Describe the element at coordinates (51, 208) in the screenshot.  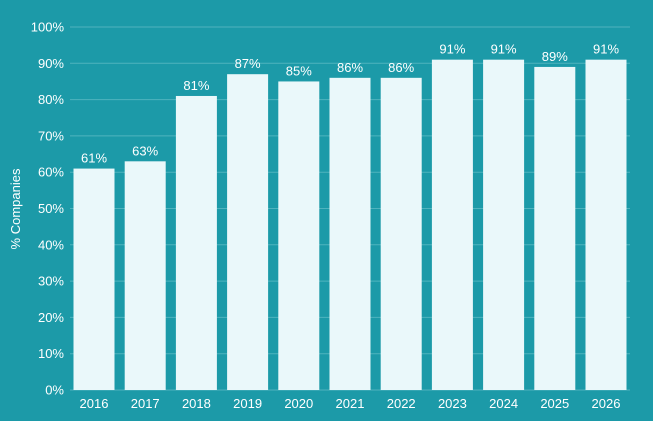
I see `y-tick-label: 50%` at that location.